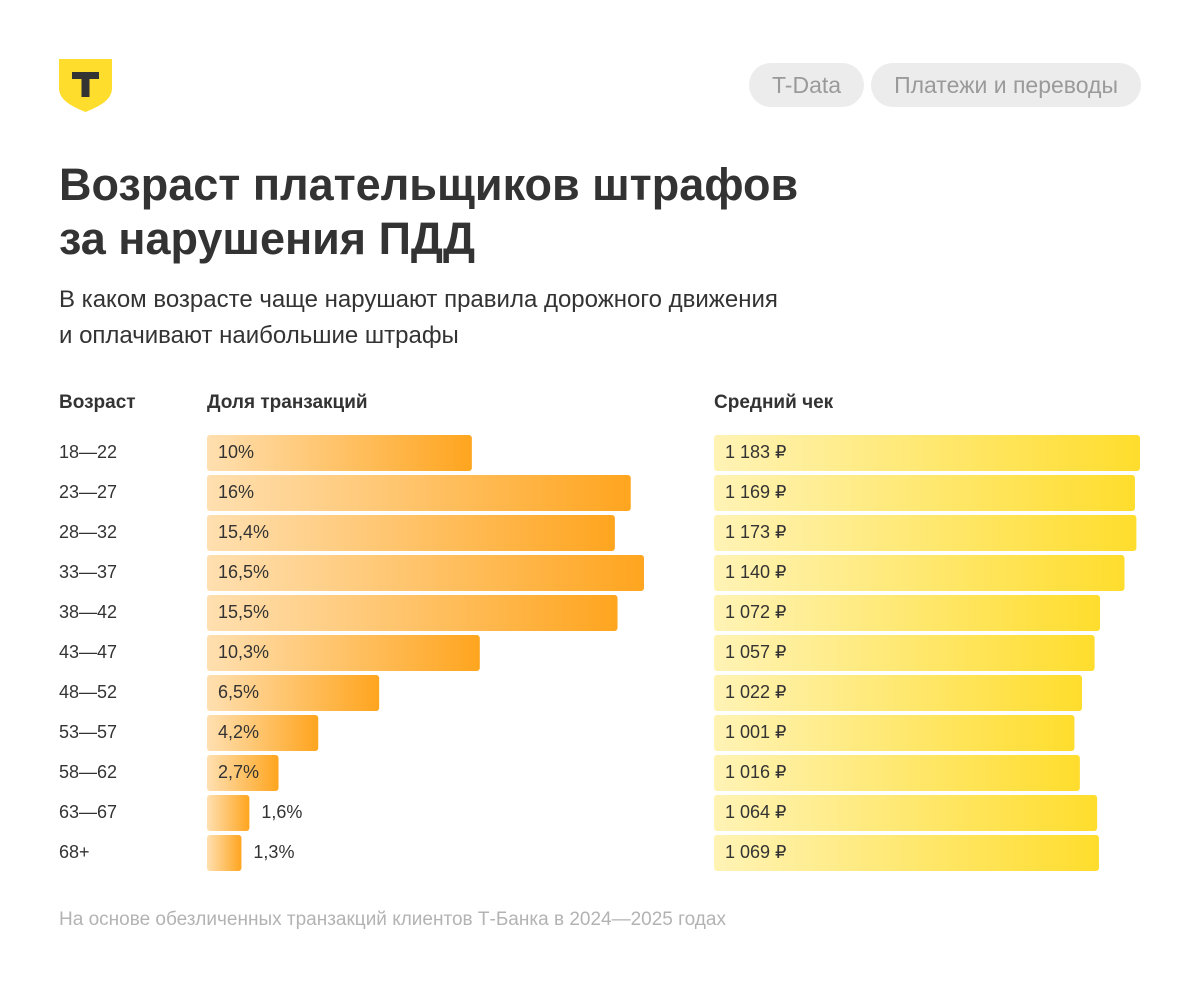  I want to click on tag: Платежи и переводы, so click(1006, 85).